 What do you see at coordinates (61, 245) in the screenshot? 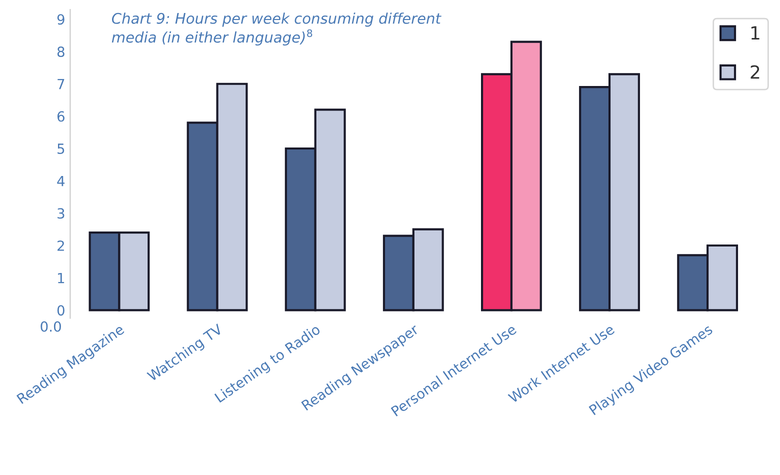
I see `y-tick-label: 2` at bounding box center [61, 245].